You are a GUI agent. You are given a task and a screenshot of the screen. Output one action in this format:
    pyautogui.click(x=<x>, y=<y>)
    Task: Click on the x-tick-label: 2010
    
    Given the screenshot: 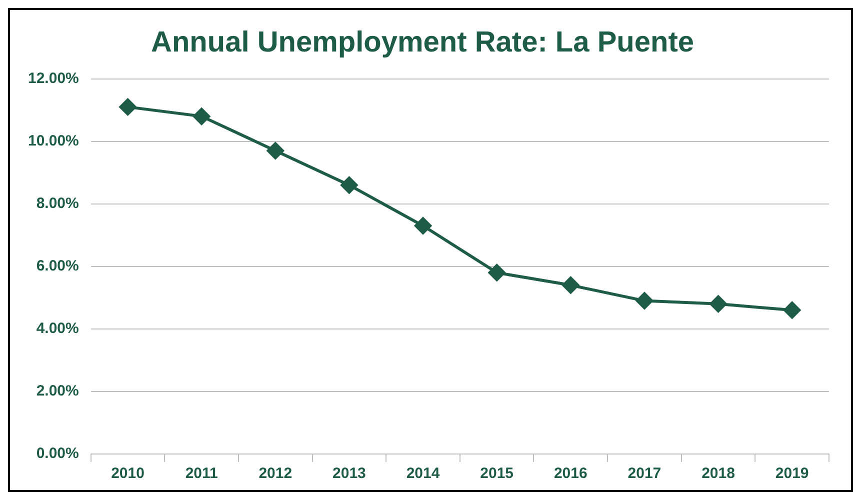 What is the action you would take?
    pyautogui.click(x=127, y=473)
    